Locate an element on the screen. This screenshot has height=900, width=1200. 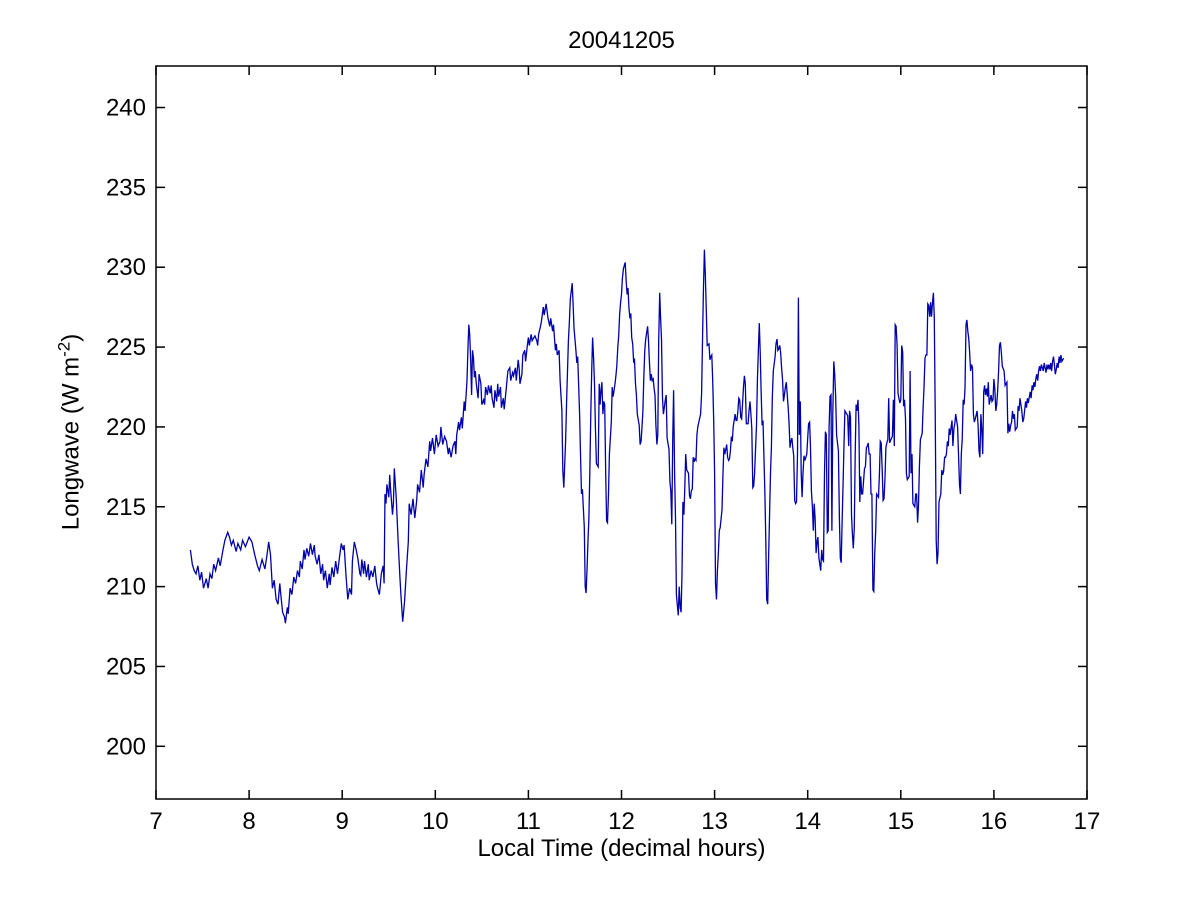
x-tick-label: 8 is located at coordinates (248, 821).